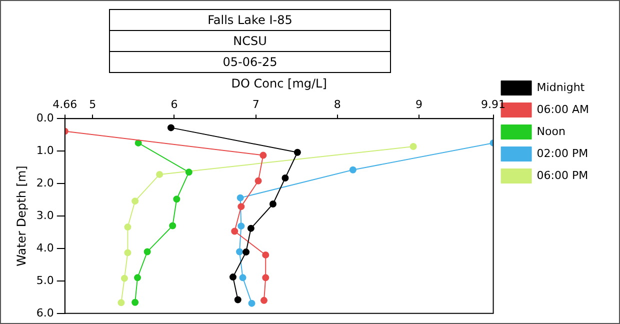  What do you see at coordinates (250, 62) in the screenshot?
I see `text: 05-06-25` at bounding box center [250, 62].